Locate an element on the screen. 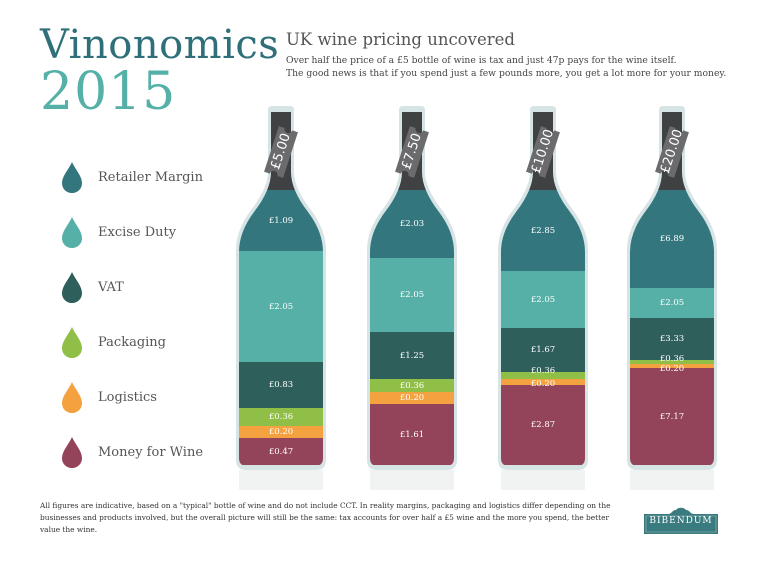  value-label-vat: £1.25 is located at coordinates (412, 355).